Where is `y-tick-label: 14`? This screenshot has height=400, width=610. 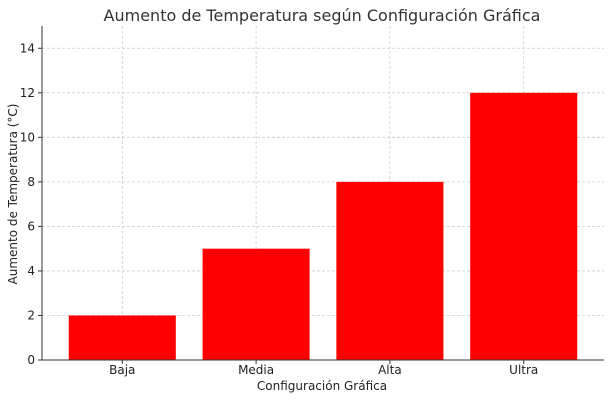 y-tick-label: 14 is located at coordinates (27, 48).